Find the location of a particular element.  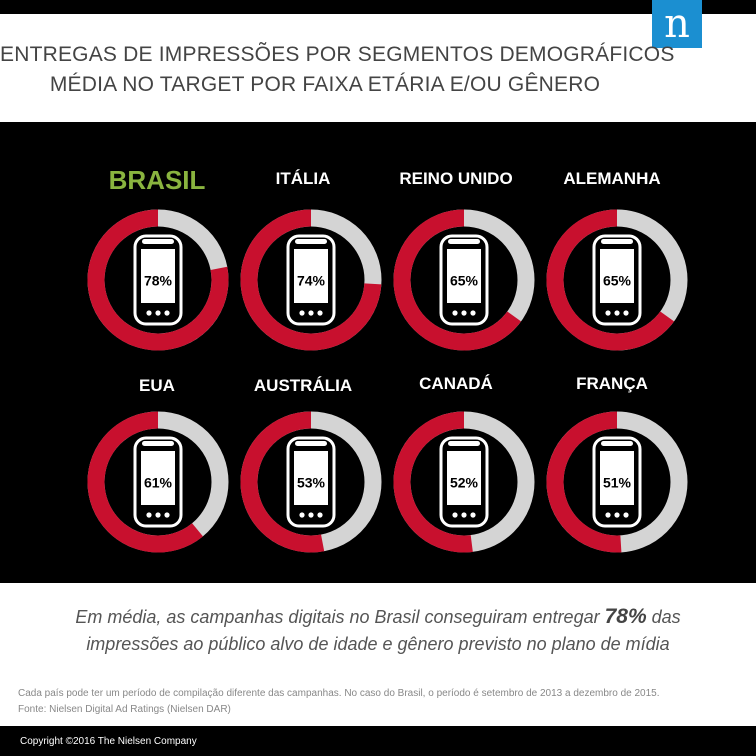

arc-ontarget-brasil is located at coordinates (158, 280).